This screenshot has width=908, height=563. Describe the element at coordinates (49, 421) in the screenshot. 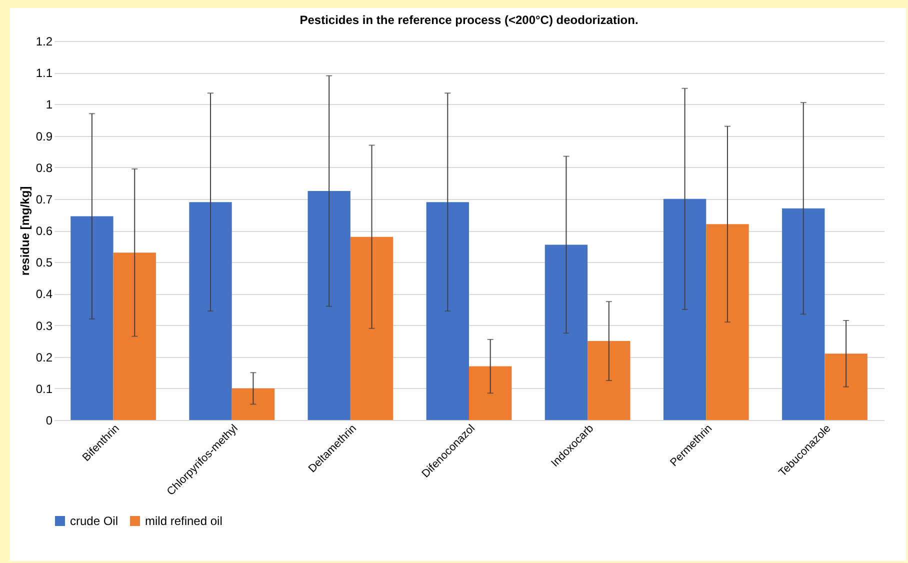

I see `y-tick-label: 0` at that location.